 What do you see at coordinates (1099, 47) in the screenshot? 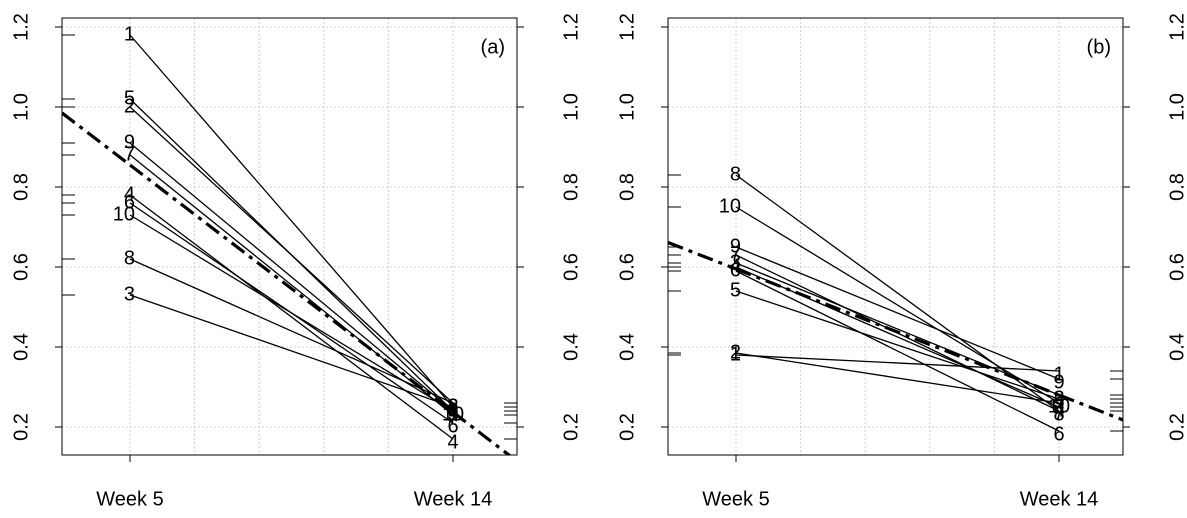
I see `panel-label: (b)` at bounding box center [1099, 47].